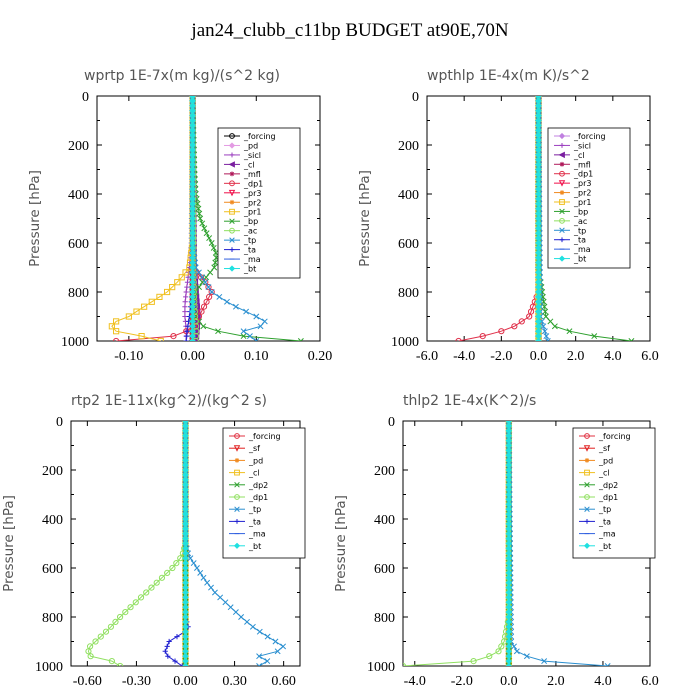  I want to click on data-point-ta, so click(168, 656).